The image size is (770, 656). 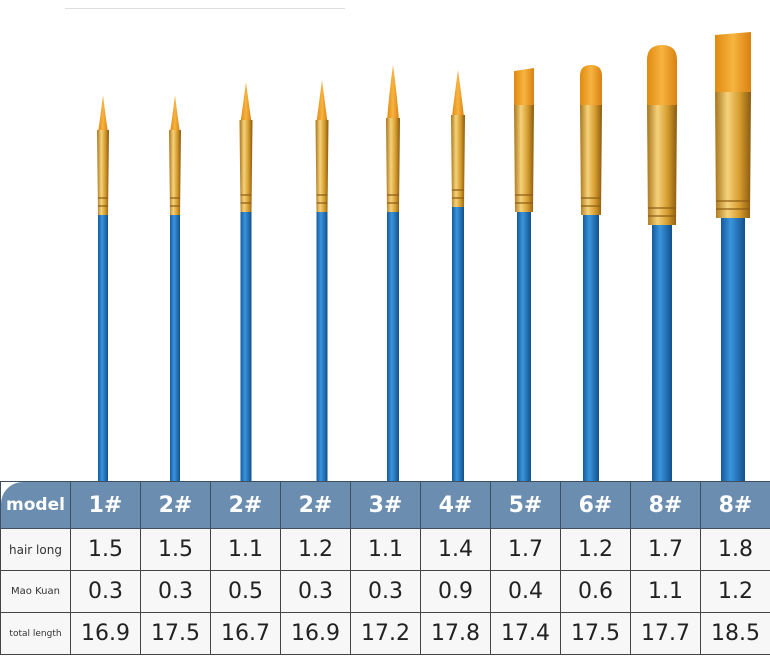 What do you see at coordinates (525, 505) in the screenshot?
I see `model-cell: 5#` at bounding box center [525, 505].